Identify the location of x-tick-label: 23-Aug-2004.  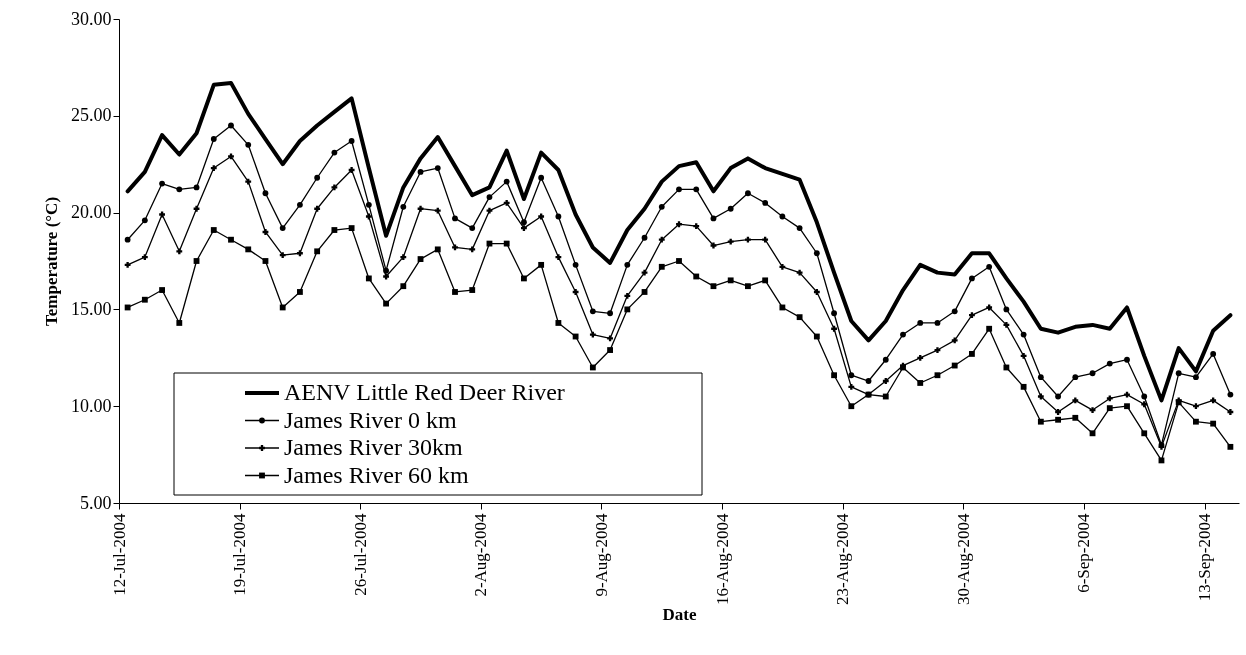
(843, 559).